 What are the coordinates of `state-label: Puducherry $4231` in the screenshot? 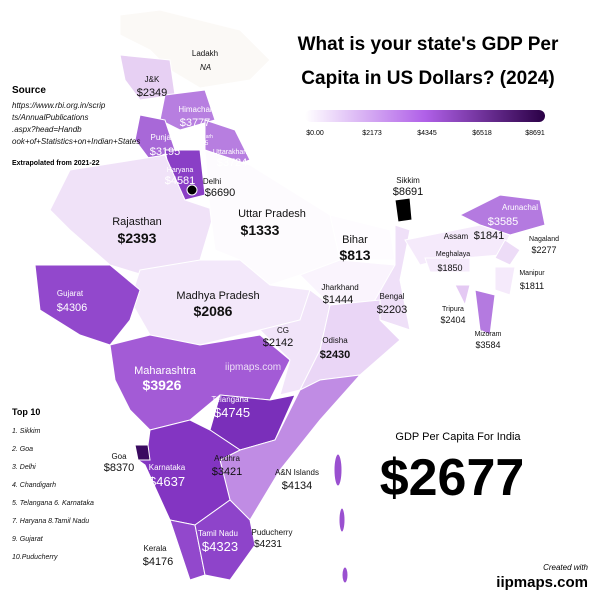 It's located at (272, 539).